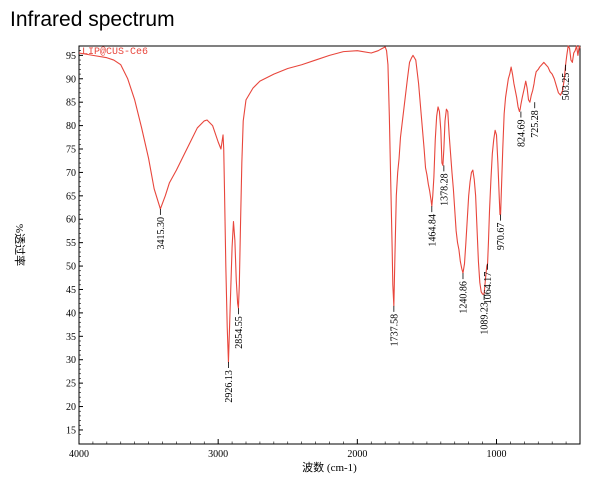  What do you see at coordinates (161, 233) in the screenshot?
I see `peak-label: 3415.30` at bounding box center [161, 233].